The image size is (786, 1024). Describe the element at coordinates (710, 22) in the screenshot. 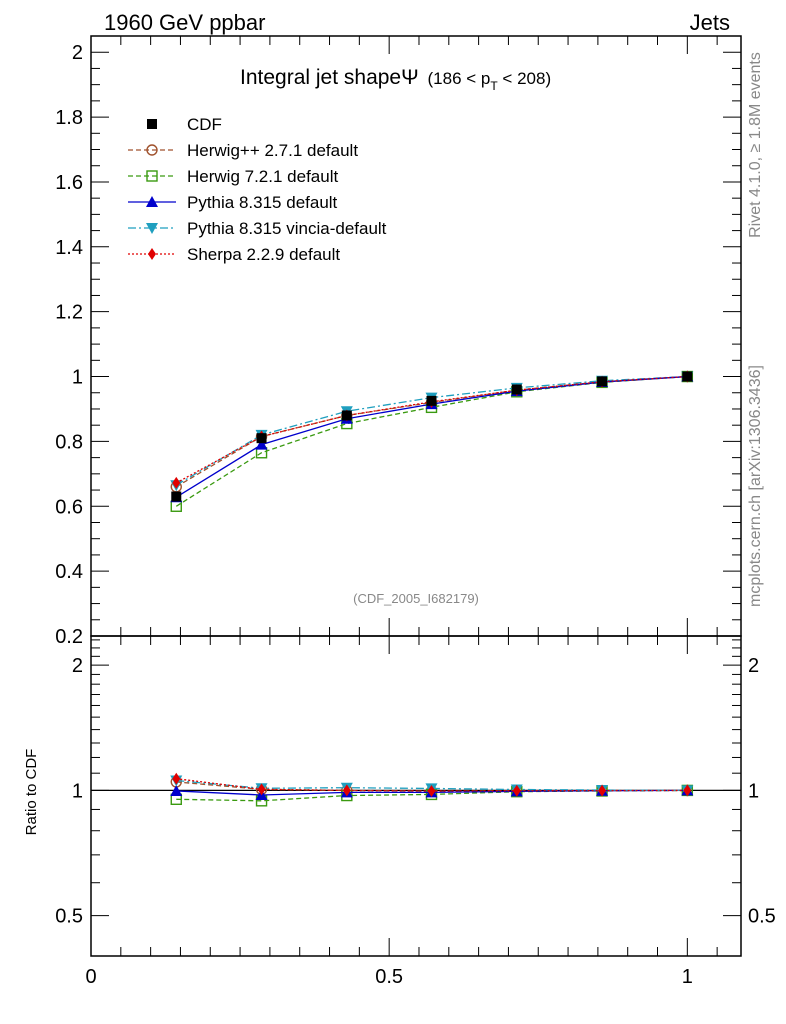

I see `header-category-label: Jets` at that location.